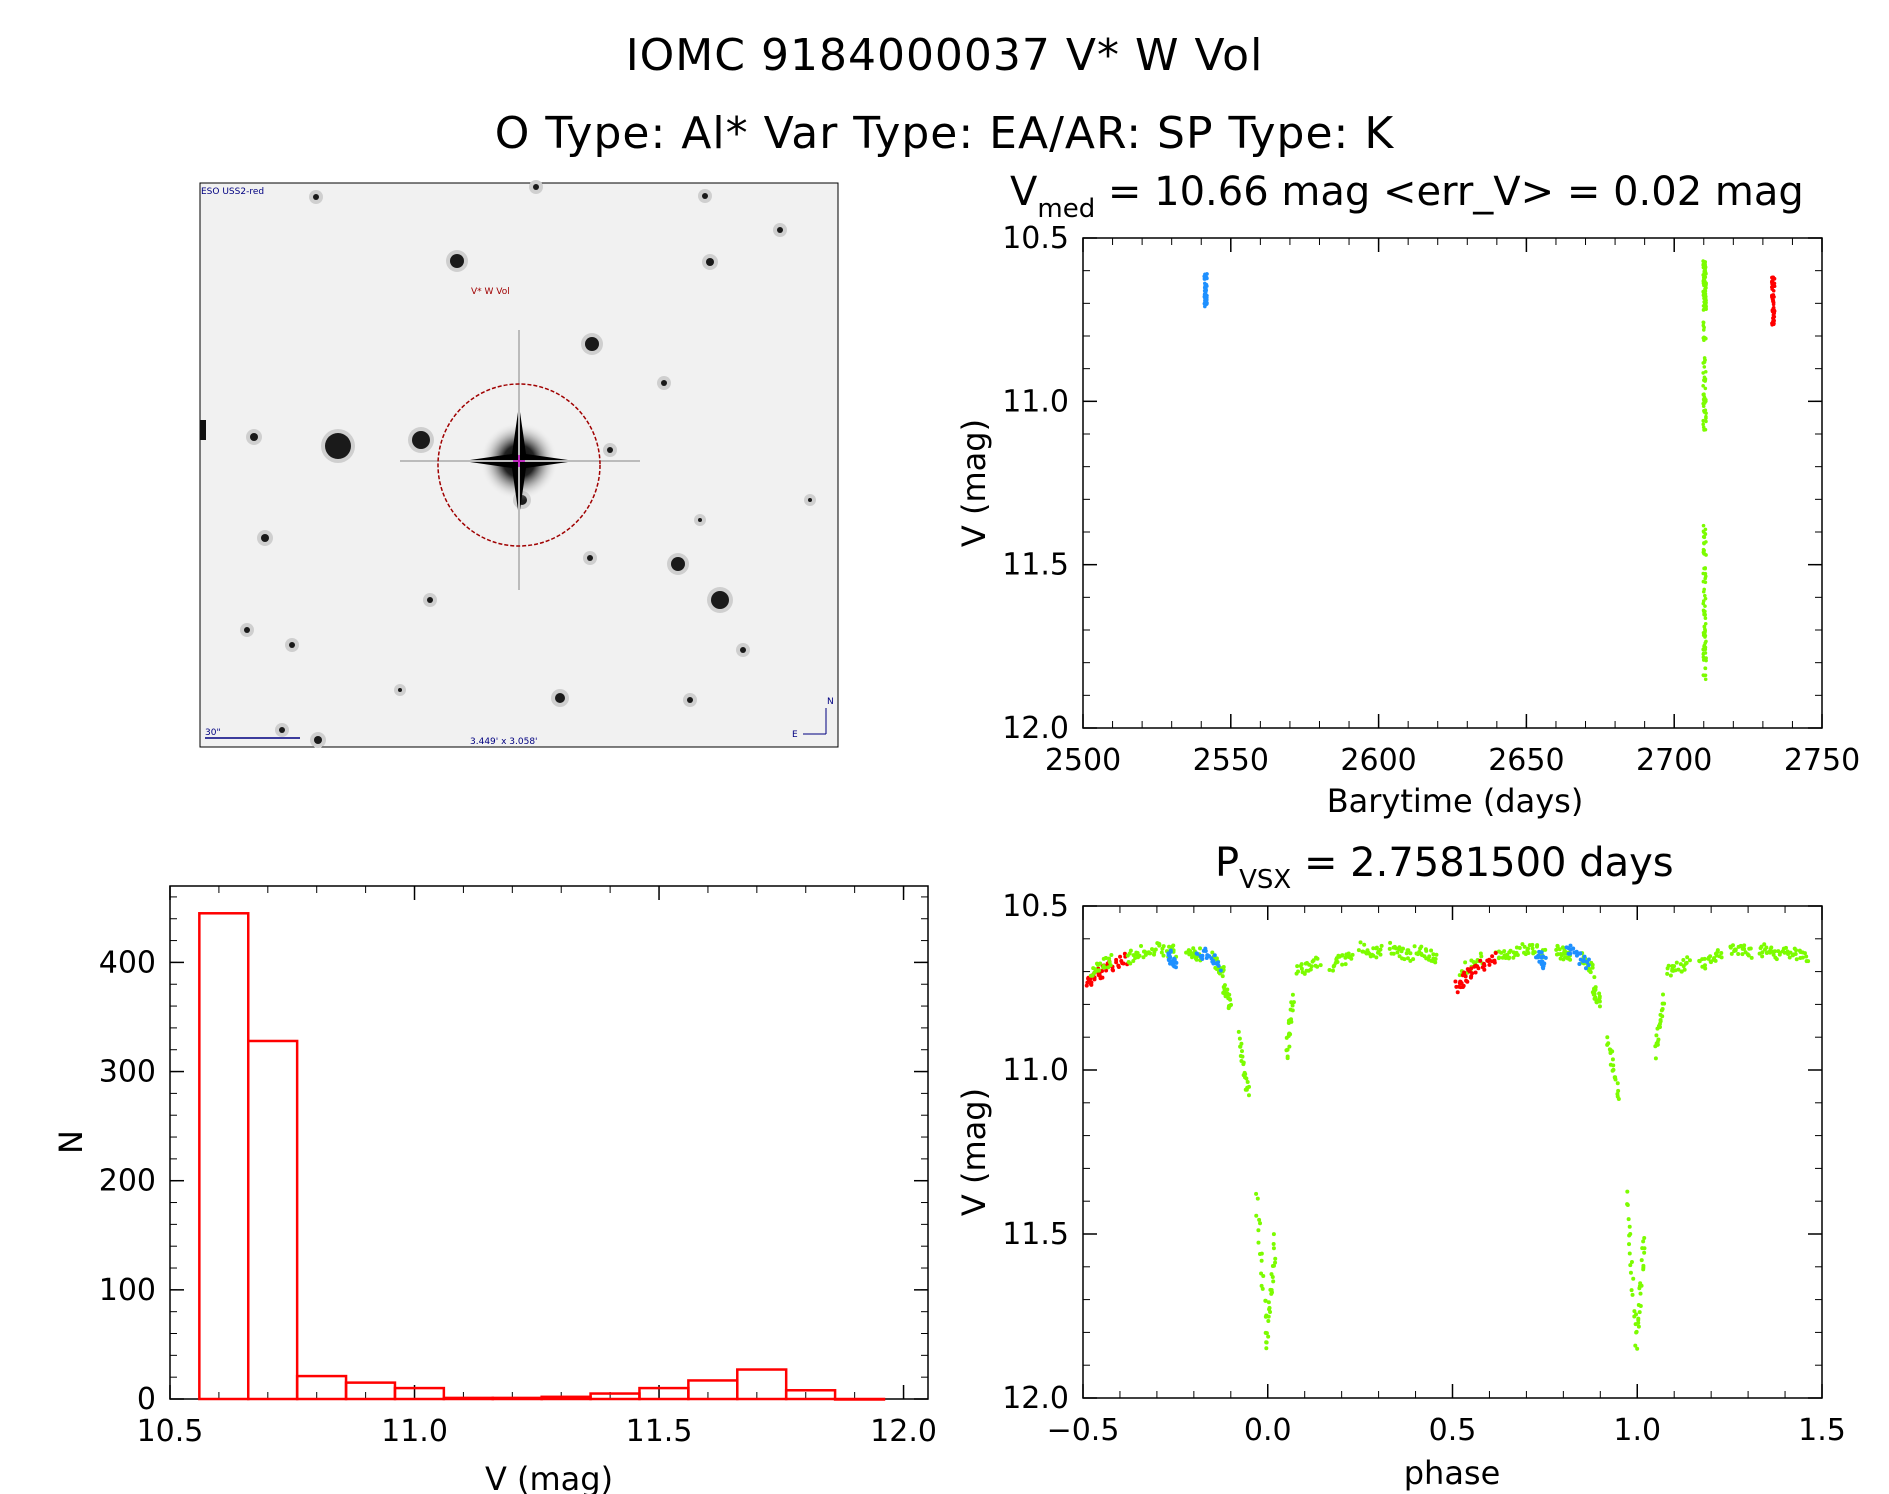 This screenshot has width=1889, height=1494. Describe the element at coordinates (170, 1431) in the screenshot. I see `xtick-label: 10.5` at that location.